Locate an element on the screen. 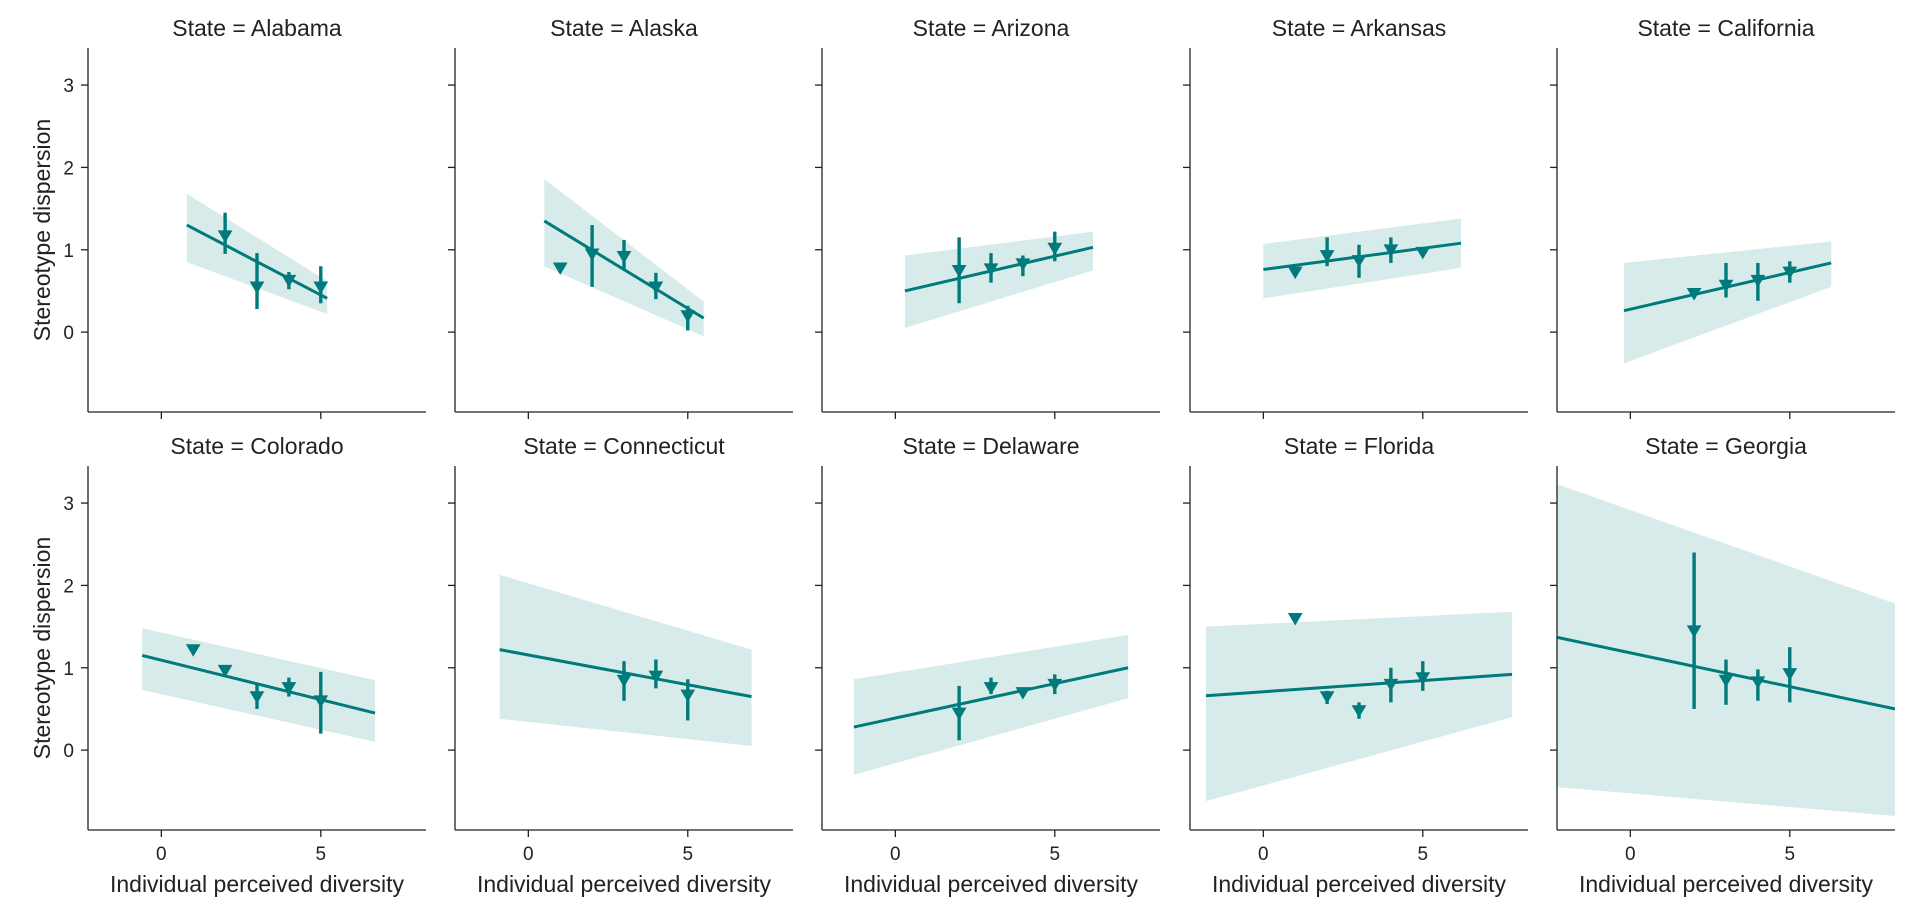 The image size is (1920, 908). facet-8-xlabel: Individual perceived diversity is located at coordinates (1359, 884).